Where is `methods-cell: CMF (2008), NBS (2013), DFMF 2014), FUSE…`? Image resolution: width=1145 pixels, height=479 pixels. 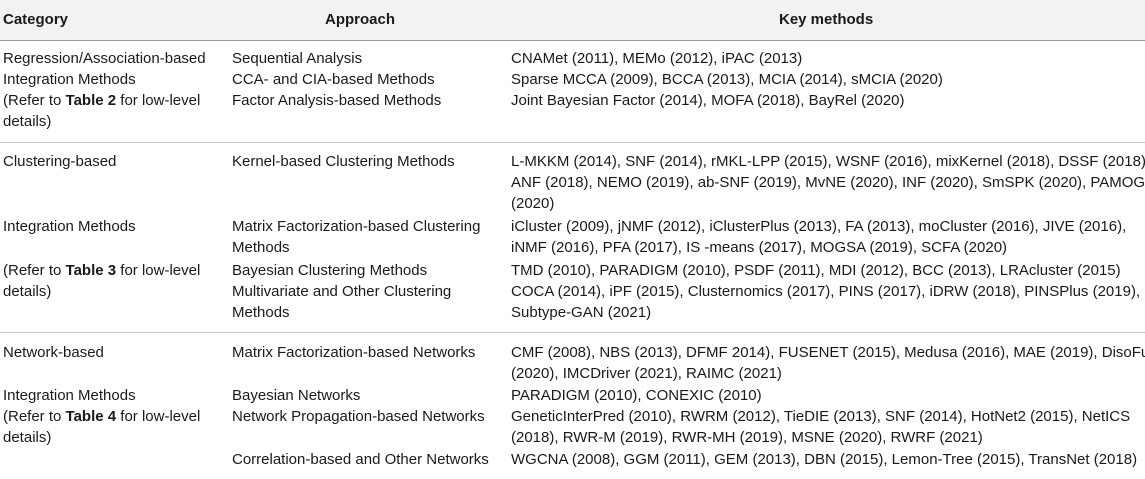
methods-cell: CMF (2008), NBS (2013), DFMF 2014), FUSE… is located at coordinates (828, 363).